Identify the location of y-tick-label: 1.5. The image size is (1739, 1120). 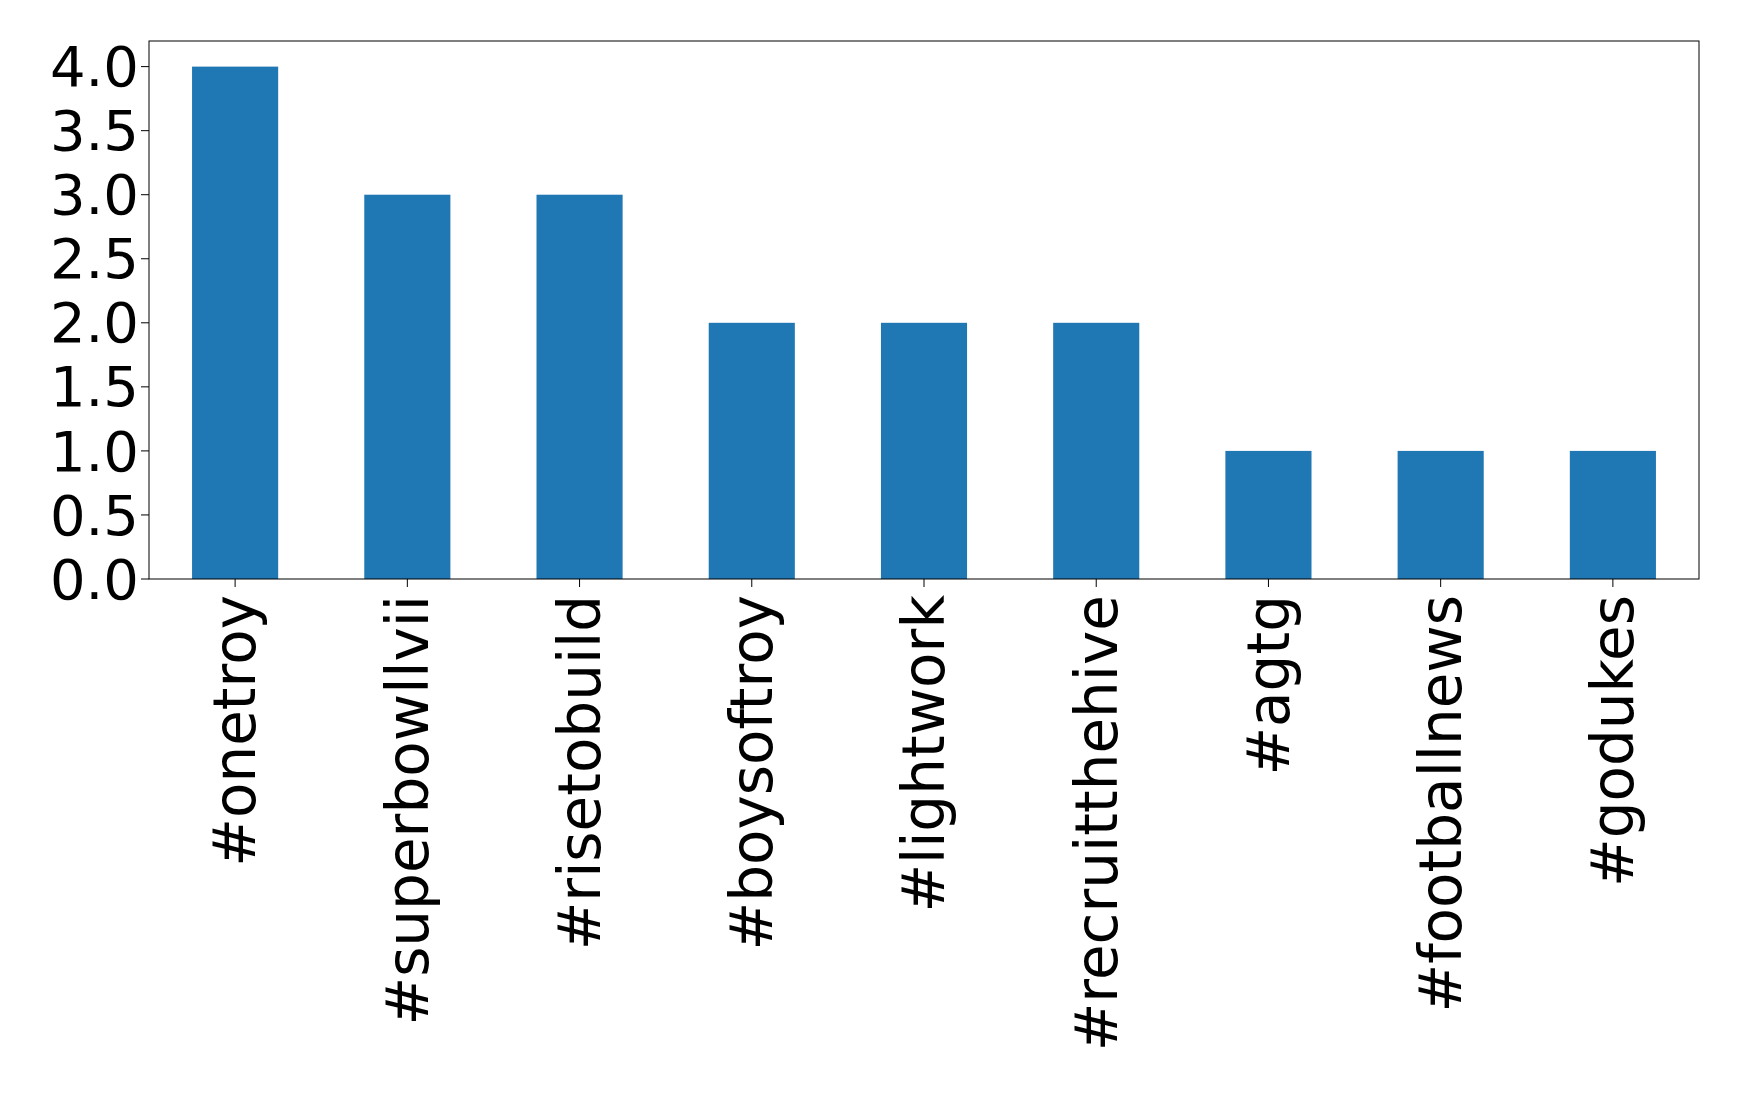
(94, 387).